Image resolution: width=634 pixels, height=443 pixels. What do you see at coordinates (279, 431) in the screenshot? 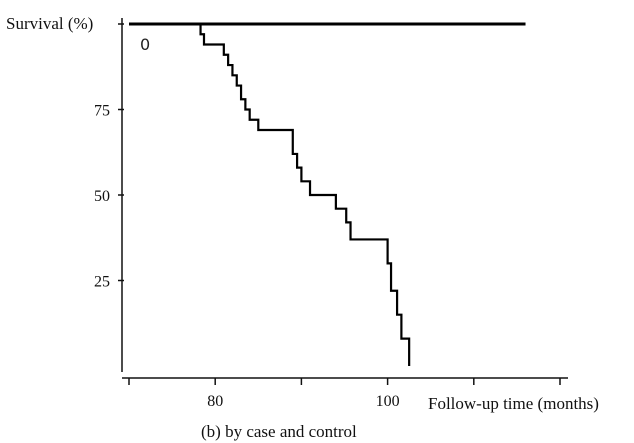
I see `chart-caption: (b) by case and control` at bounding box center [279, 431].